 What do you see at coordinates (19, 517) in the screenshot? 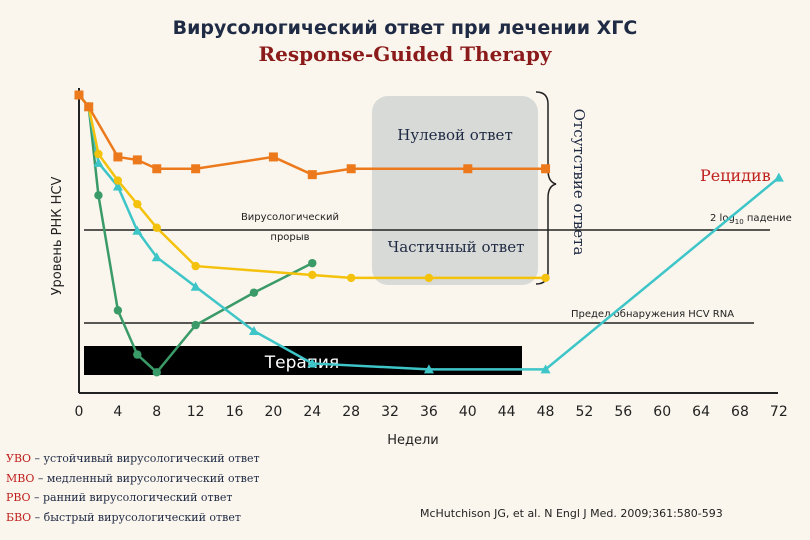
I see `legend-abbr-bvo: БВО` at bounding box center [19, 517].